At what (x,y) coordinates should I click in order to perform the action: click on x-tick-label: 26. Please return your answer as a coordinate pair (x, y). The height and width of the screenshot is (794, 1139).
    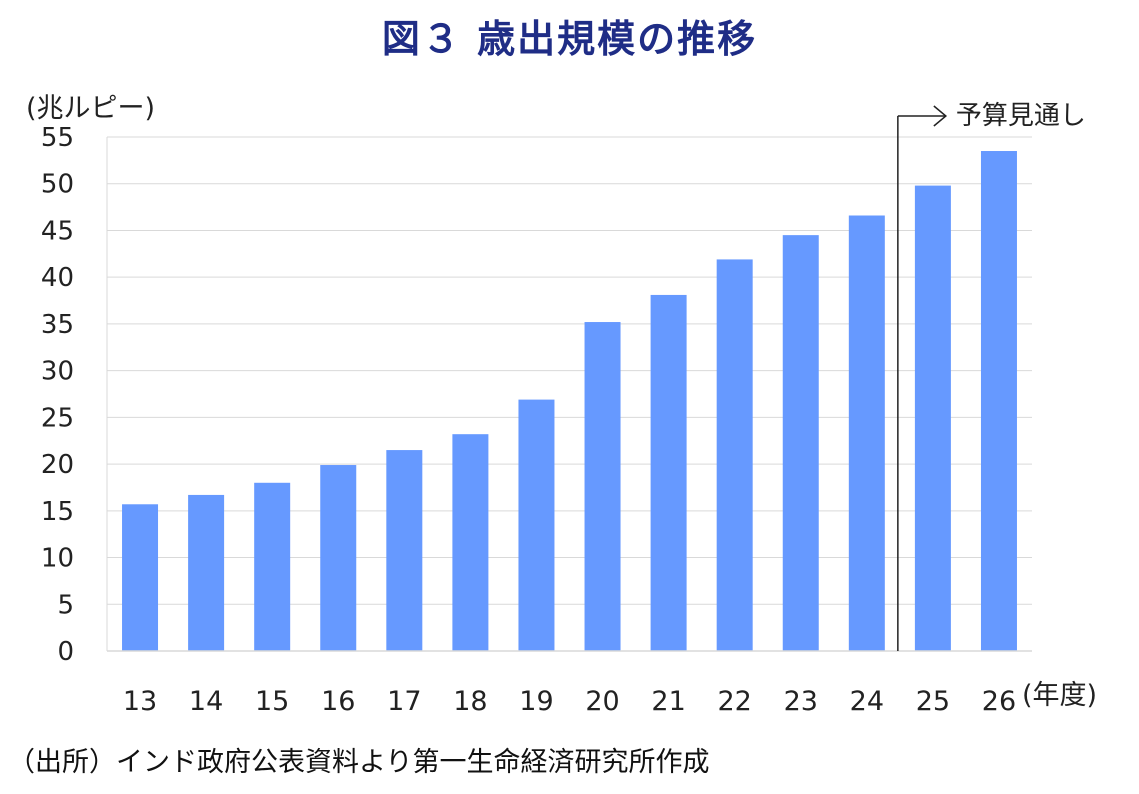
    Looking at the image, I should click on (999, 701).